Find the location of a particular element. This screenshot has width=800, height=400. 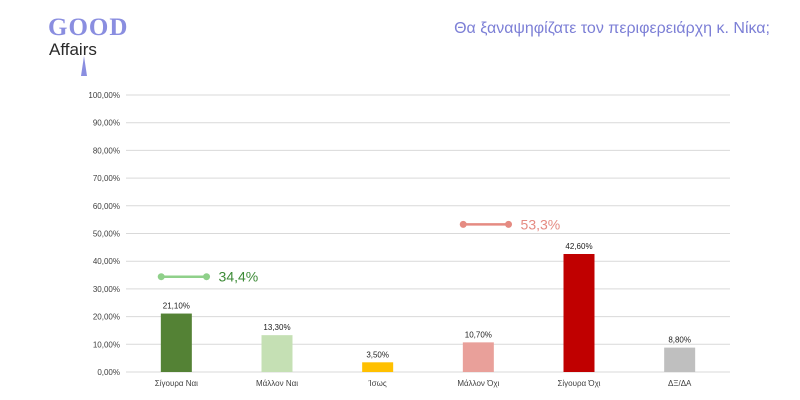

data-label: 42,60% is located at coordinates (578, 246).